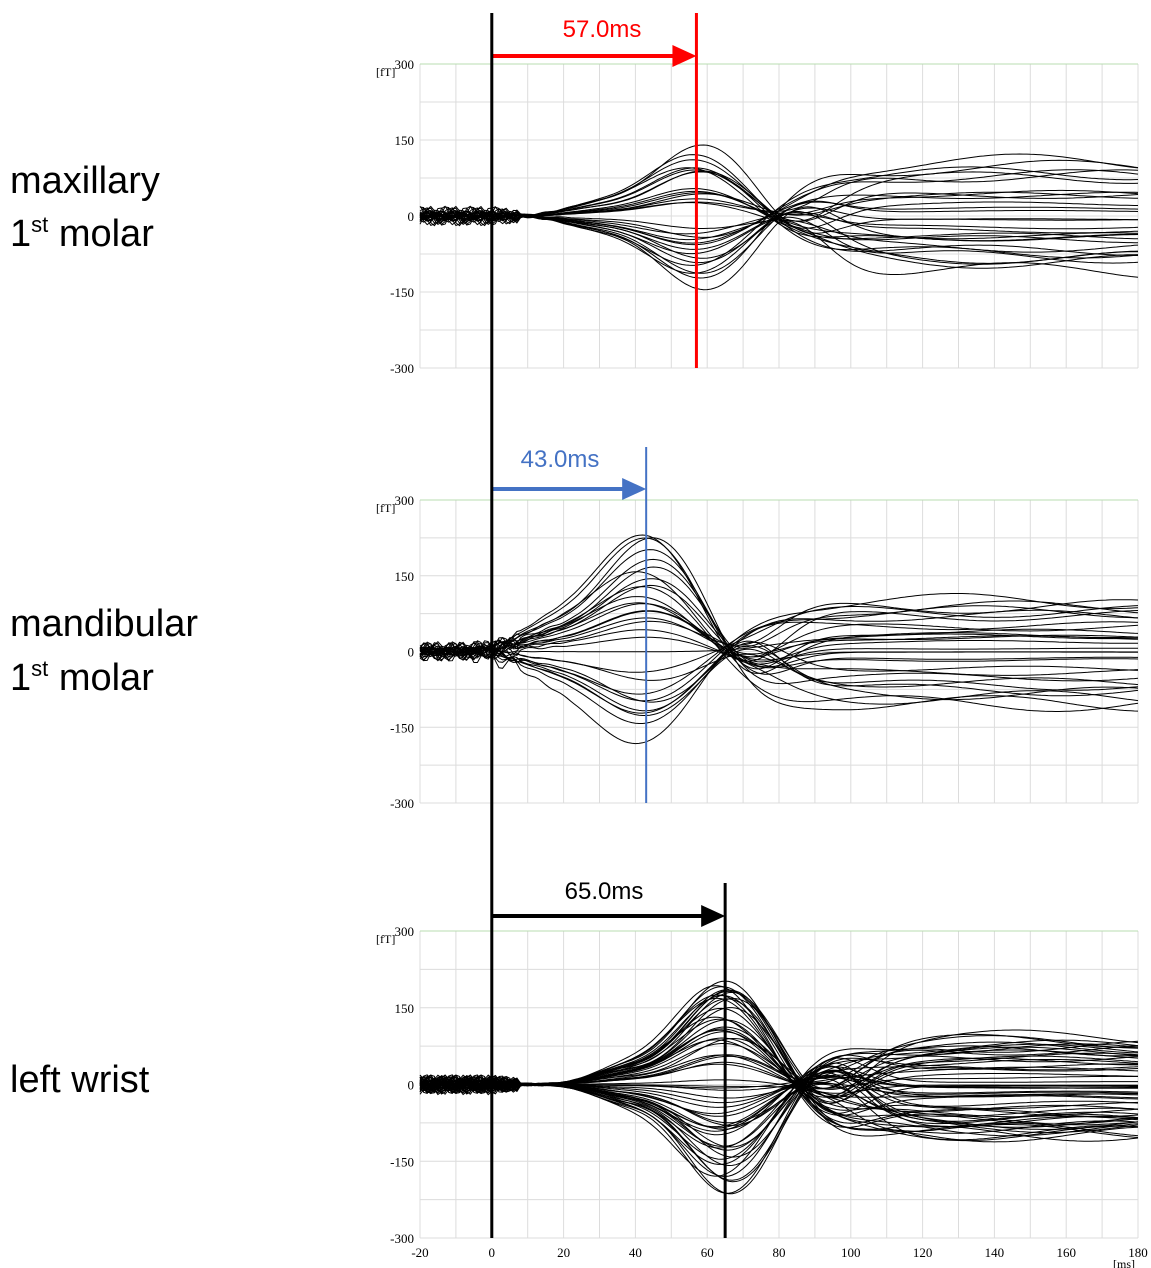 The image size is (1151, 1268). What do you see at coordinates (560, 459) in the screenshot?
I see `latency-label: 43.0ms` at bounding box center [560, 459].